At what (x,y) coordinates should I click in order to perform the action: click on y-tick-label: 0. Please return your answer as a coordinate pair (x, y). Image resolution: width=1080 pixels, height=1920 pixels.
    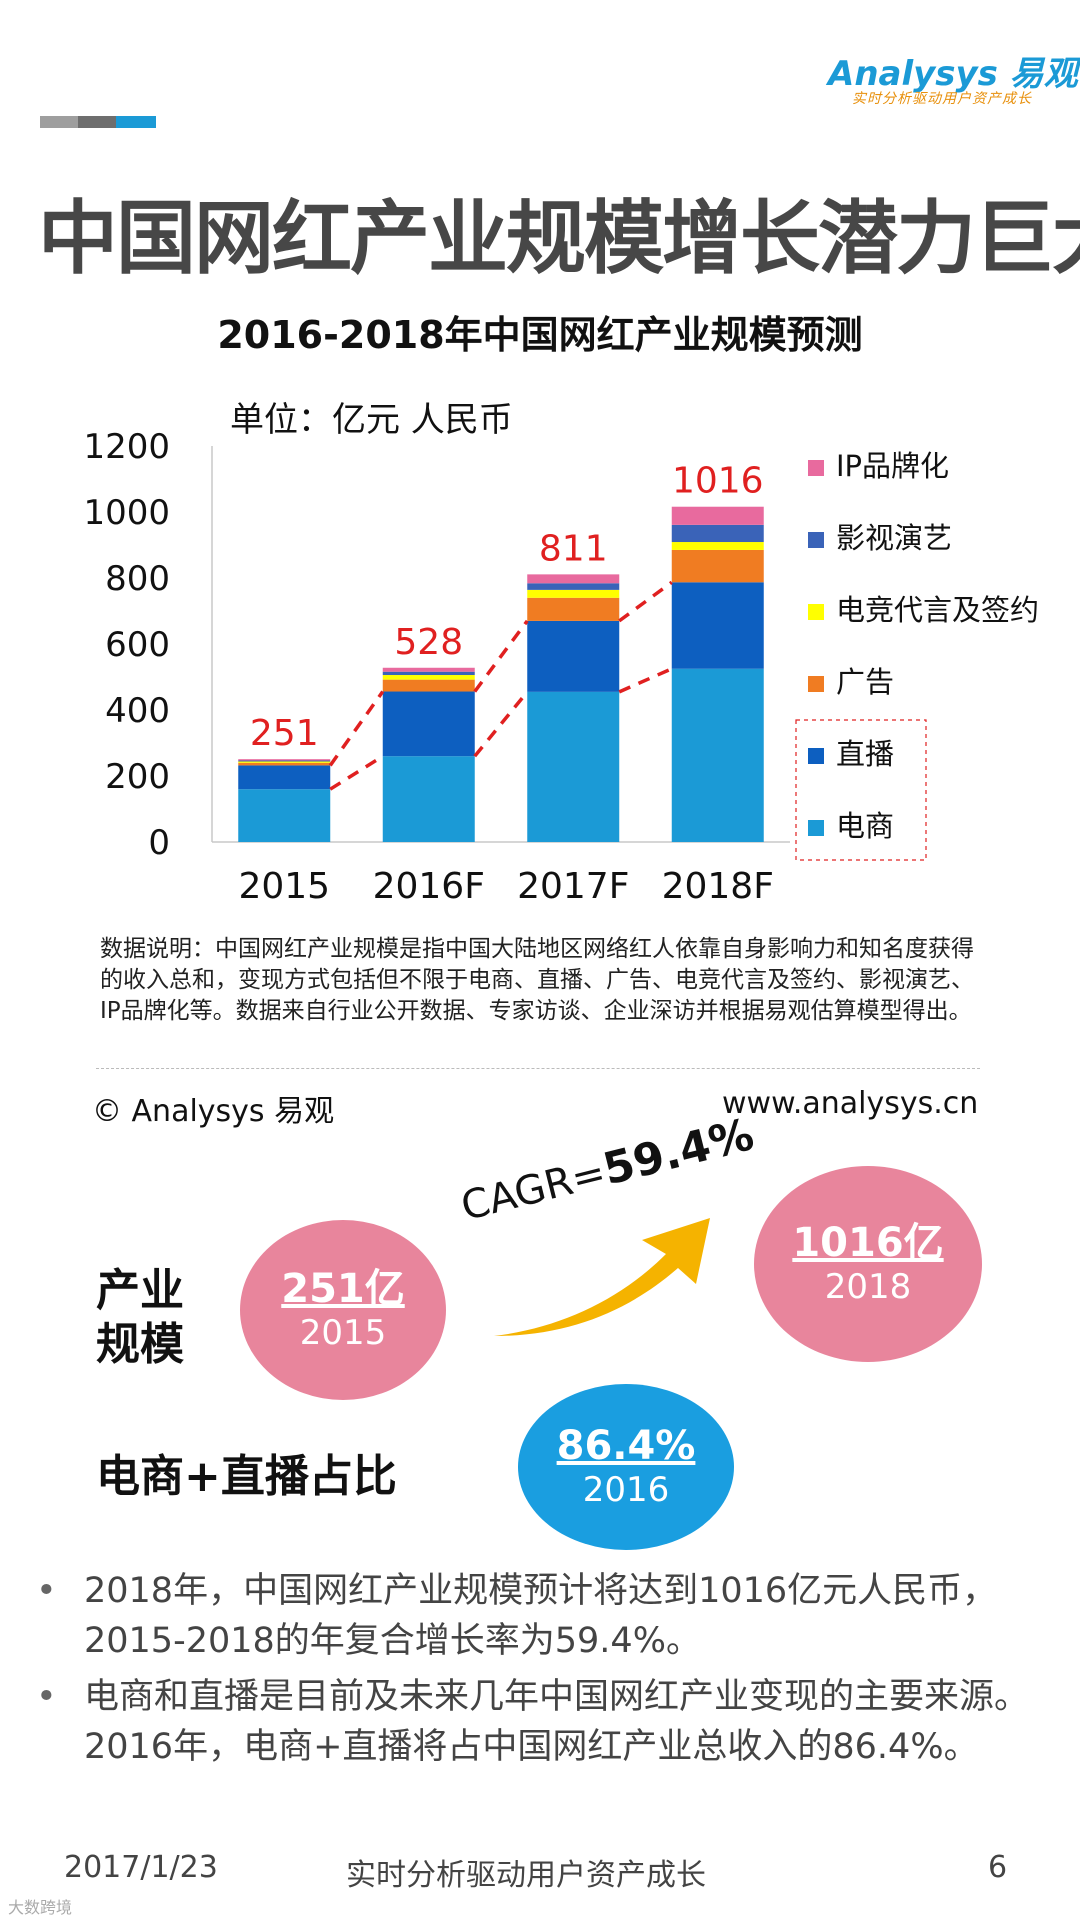
    Looking at the image, I should click on (159, 843).